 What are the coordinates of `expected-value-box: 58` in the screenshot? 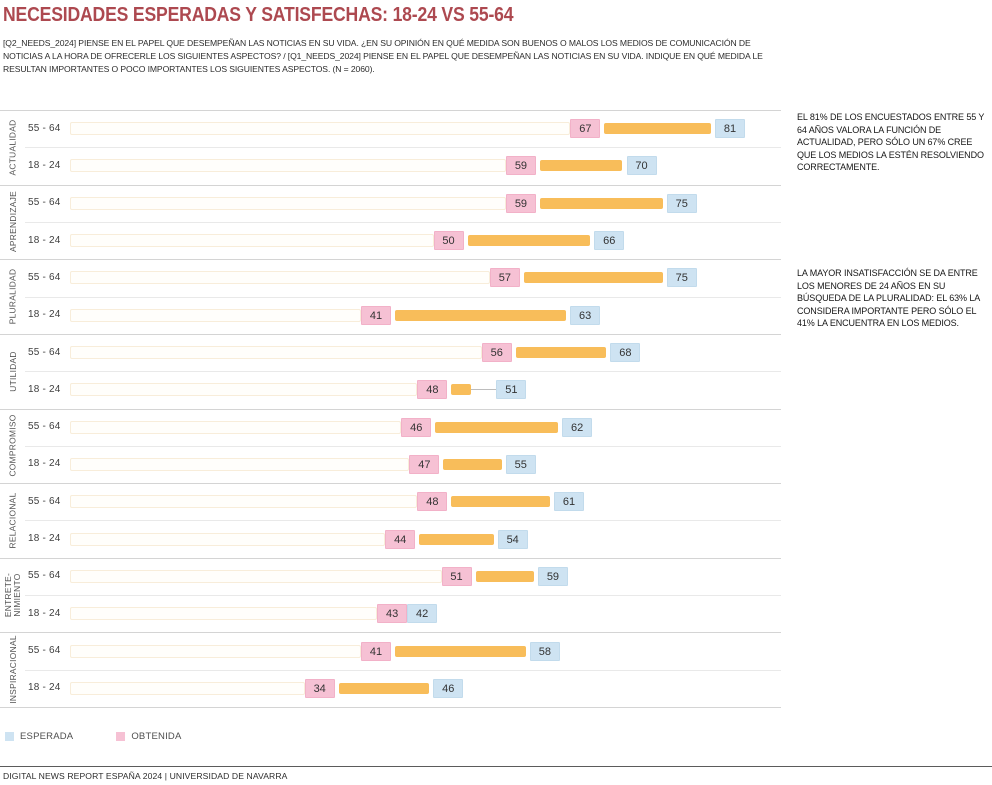 It's located at (544, 651).